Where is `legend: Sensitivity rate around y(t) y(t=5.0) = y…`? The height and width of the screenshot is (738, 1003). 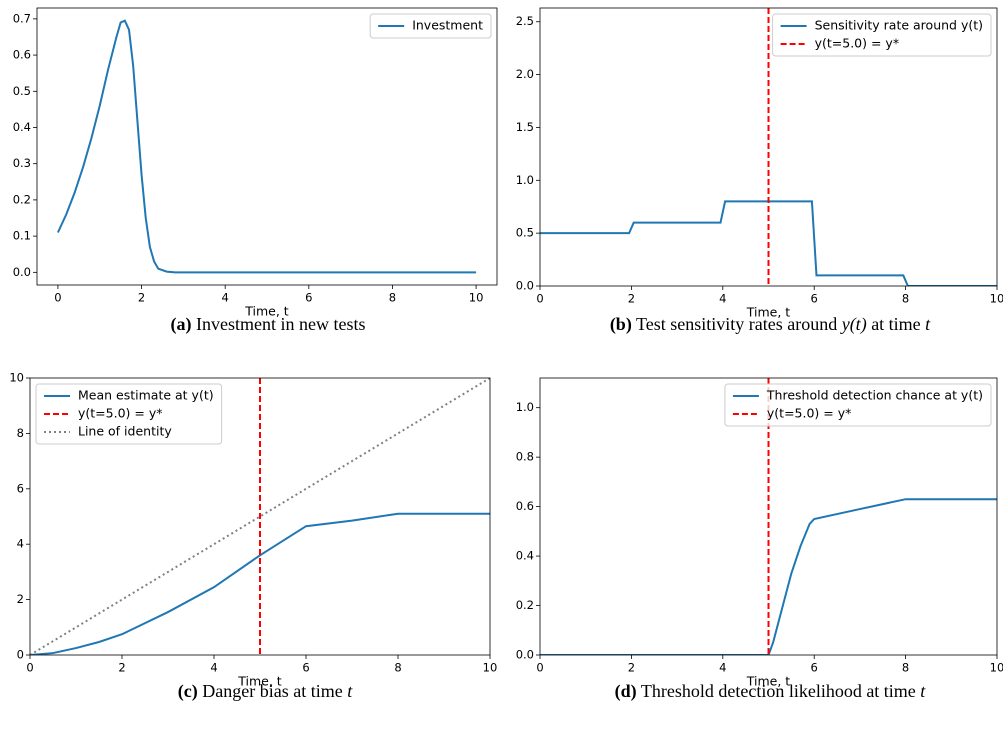
legend: Sensitivity rate around y(t) y(t=5.0) = y… is located at coordinates (882, 35).